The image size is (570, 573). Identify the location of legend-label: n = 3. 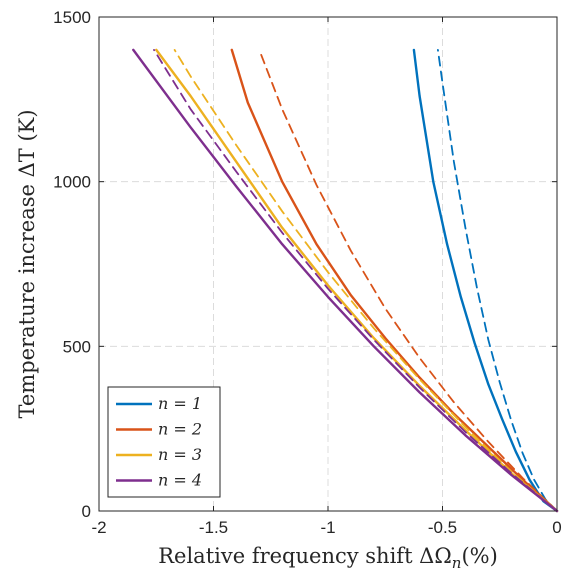
(180, 454).